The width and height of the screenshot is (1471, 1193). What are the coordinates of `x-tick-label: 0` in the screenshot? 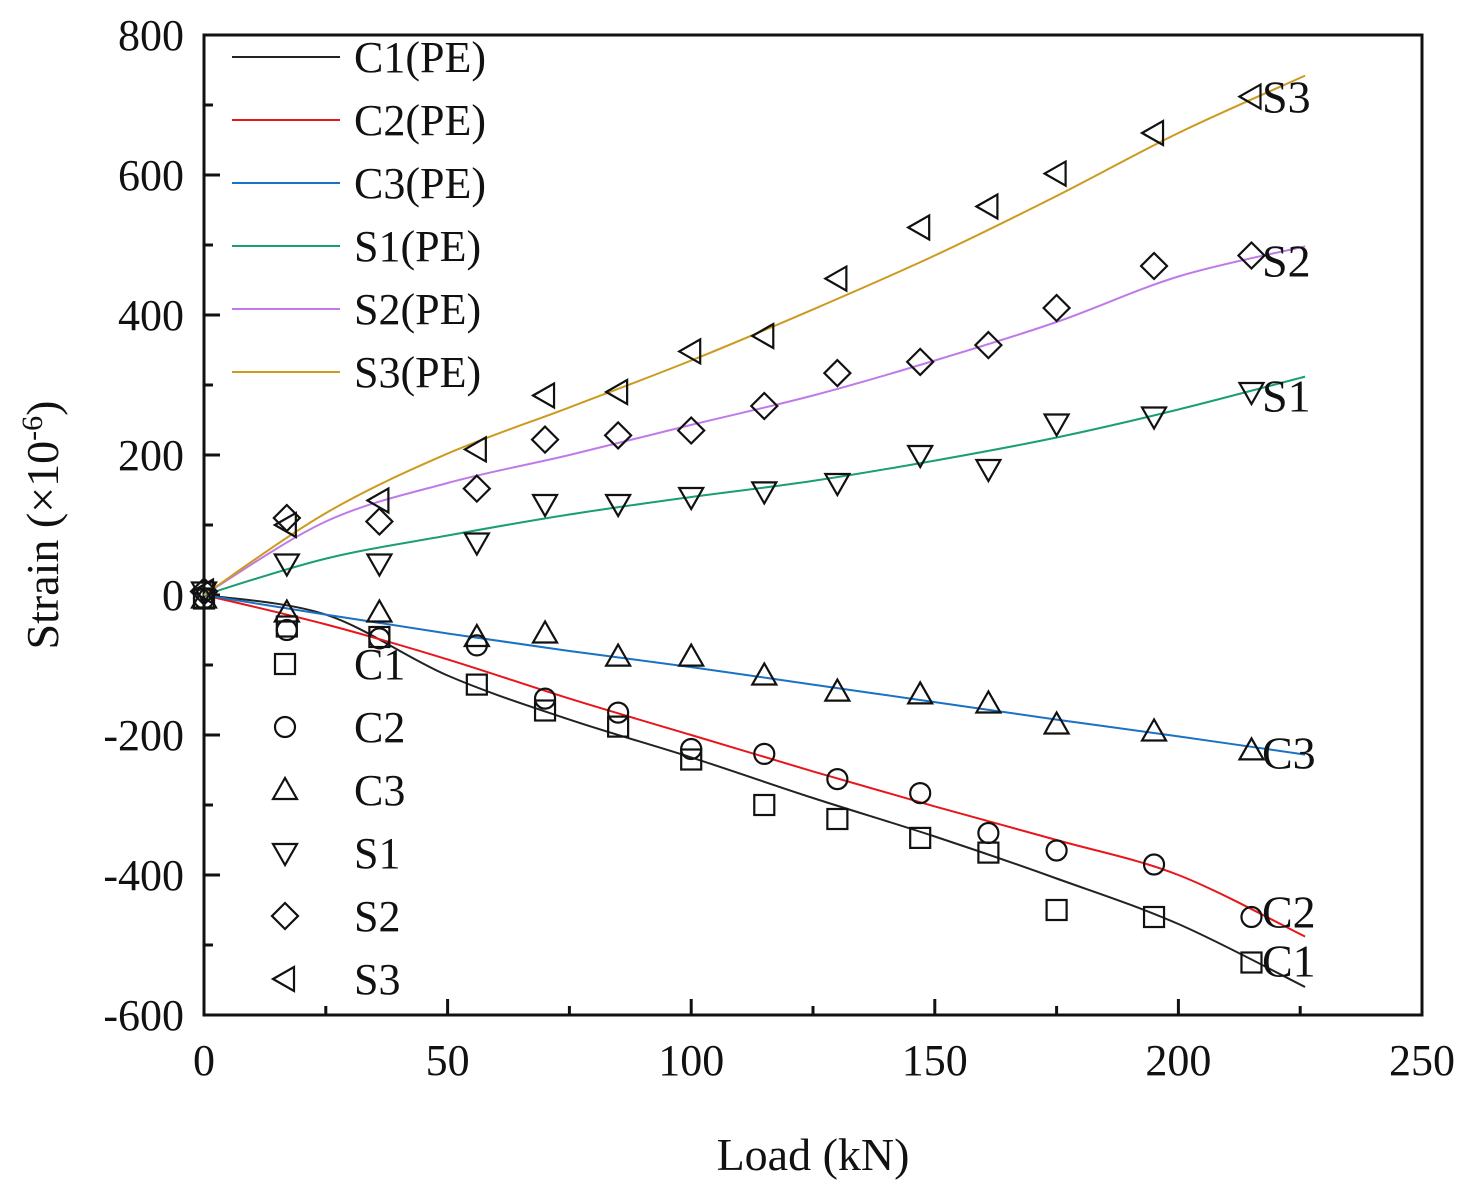 It's located at (204, 1060).